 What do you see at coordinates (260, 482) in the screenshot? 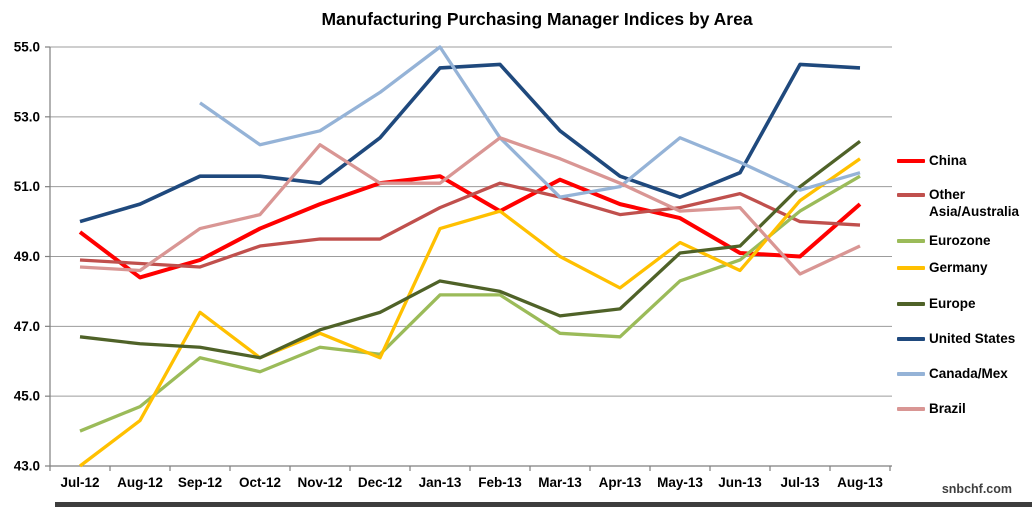
I see `x-tick-label: Oct-12` at bounding box center [260, 482].